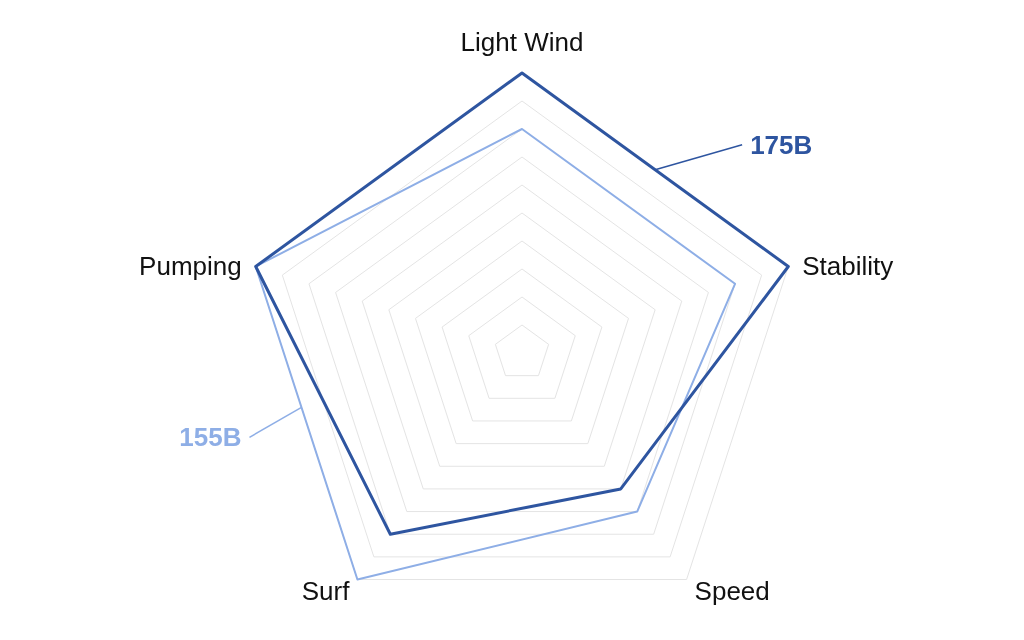 This screenshot has height=640, width=1024. What do you see at coordinates (732, 590) in the screenshot?
I see `spoke-label: Speed` at bounding box center [732, 590].